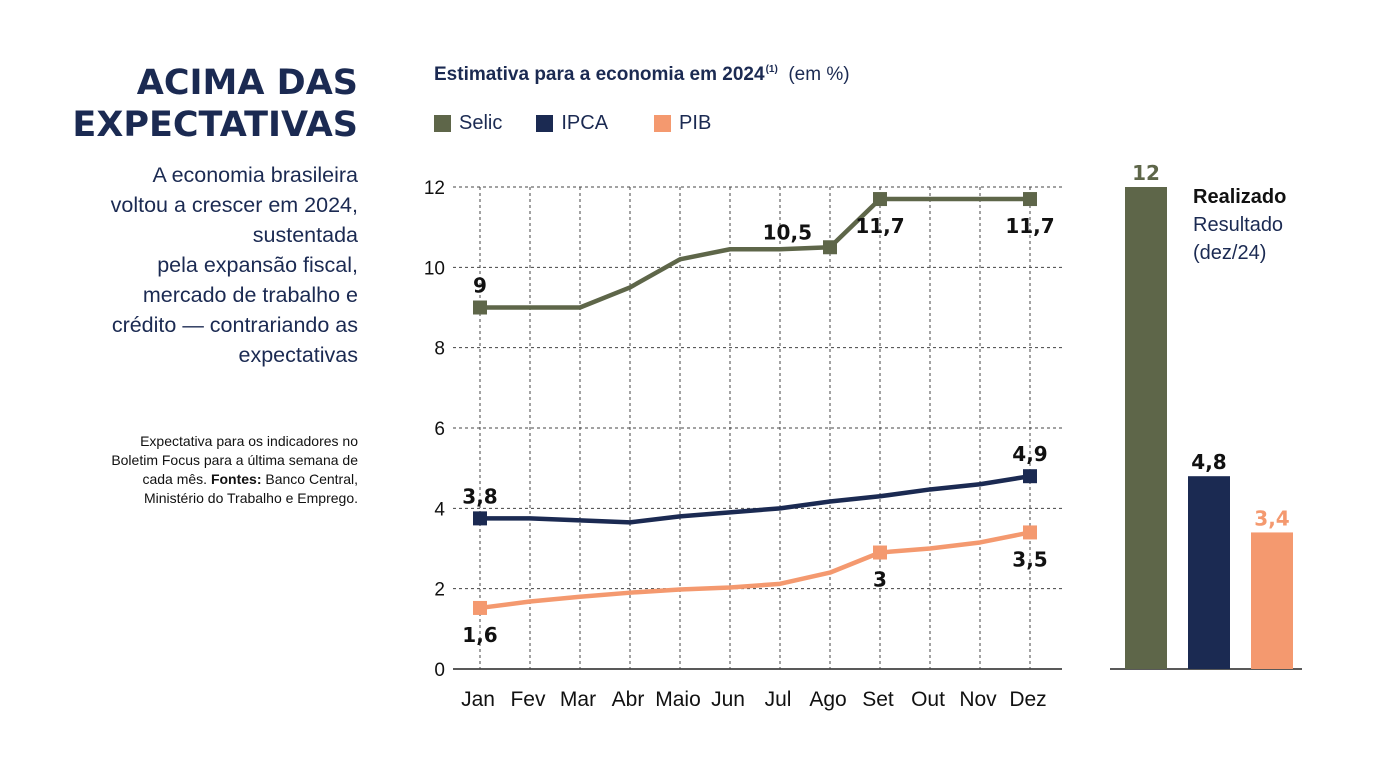 The height and width of the screenshot is (770, 1380). I want to click on legend-swatch-pib, so click(663, 123).